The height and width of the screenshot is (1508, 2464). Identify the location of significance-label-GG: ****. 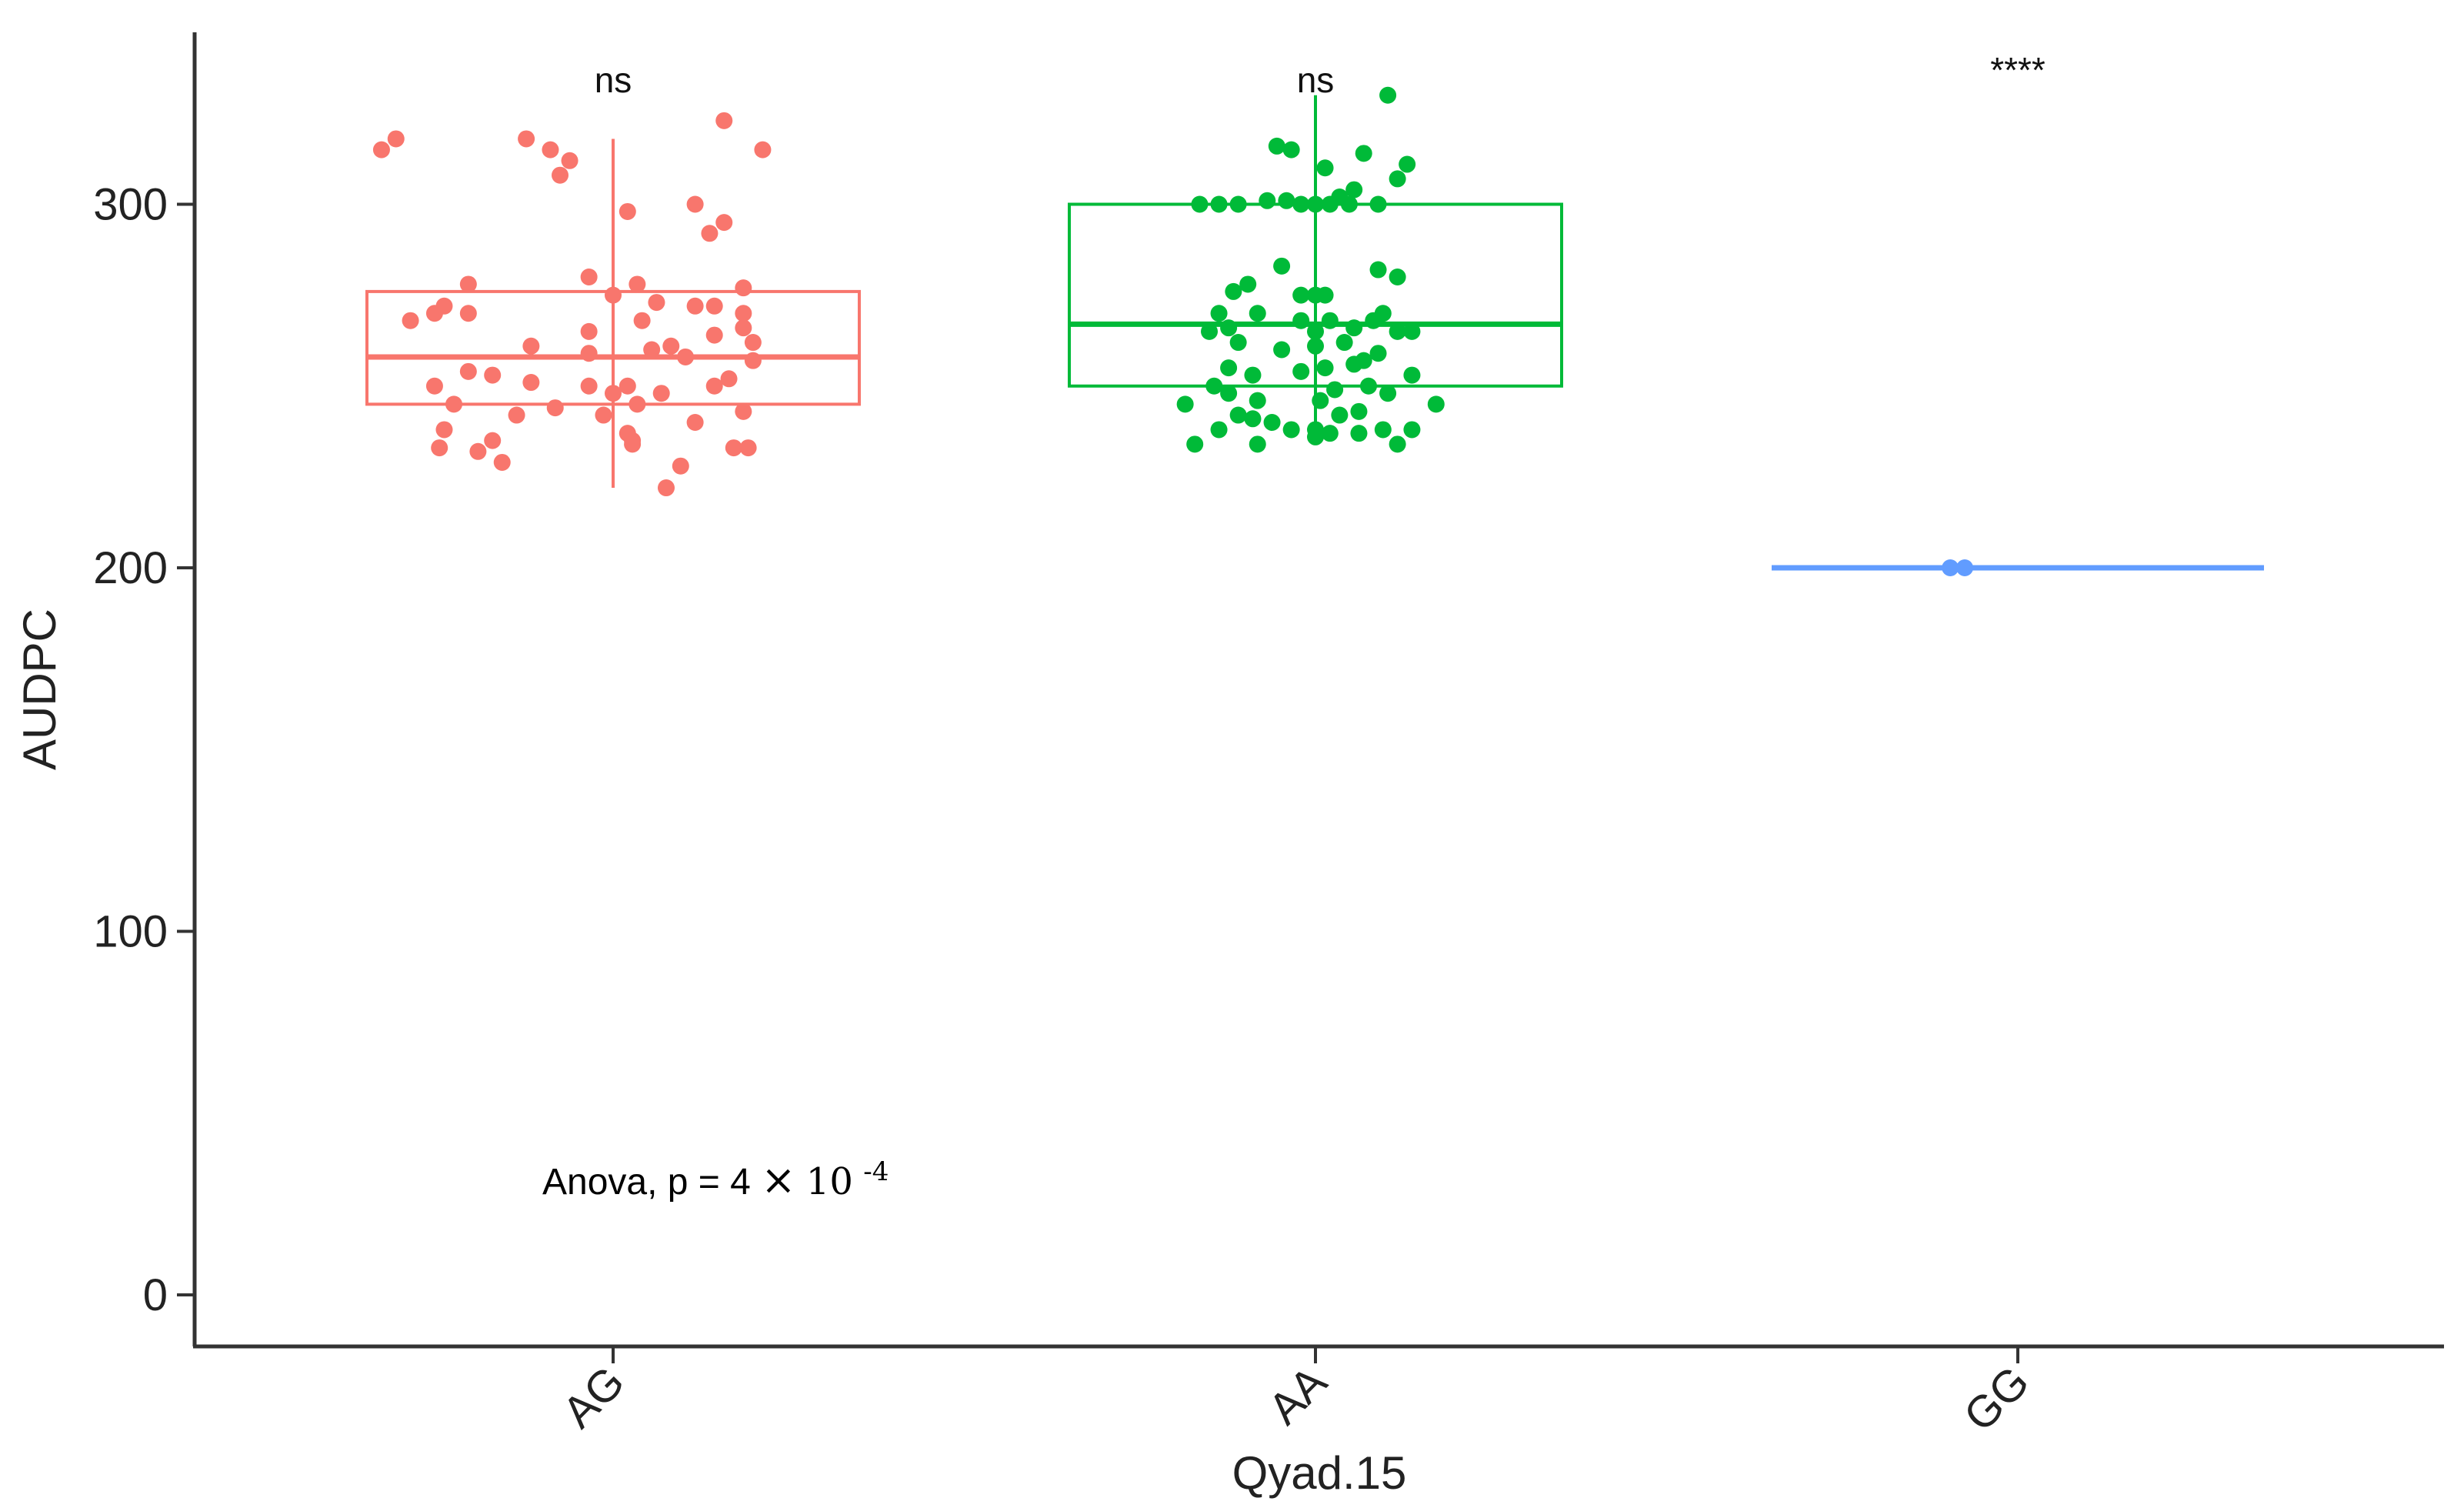
(2018, 70).